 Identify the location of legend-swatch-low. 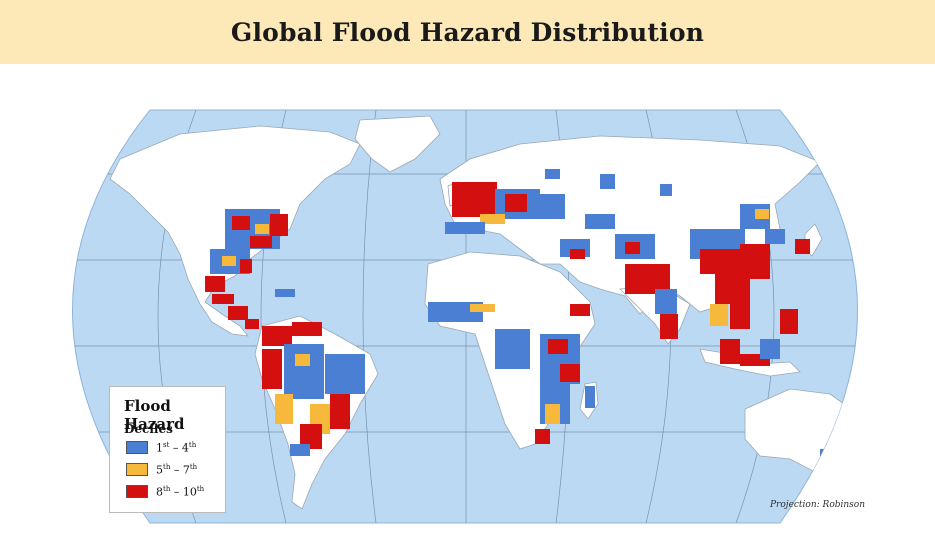
(137, 448).